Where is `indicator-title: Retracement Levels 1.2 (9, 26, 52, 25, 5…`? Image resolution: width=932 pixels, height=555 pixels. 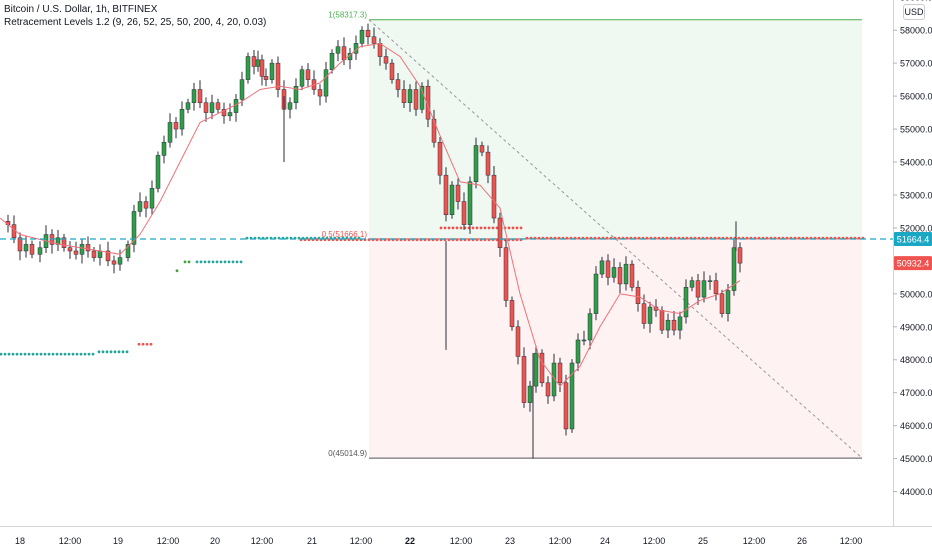
indicator-title: Retracement Levels 1.2 (9, 26, 52, 25, 5… is located at coordinates (135, 22).